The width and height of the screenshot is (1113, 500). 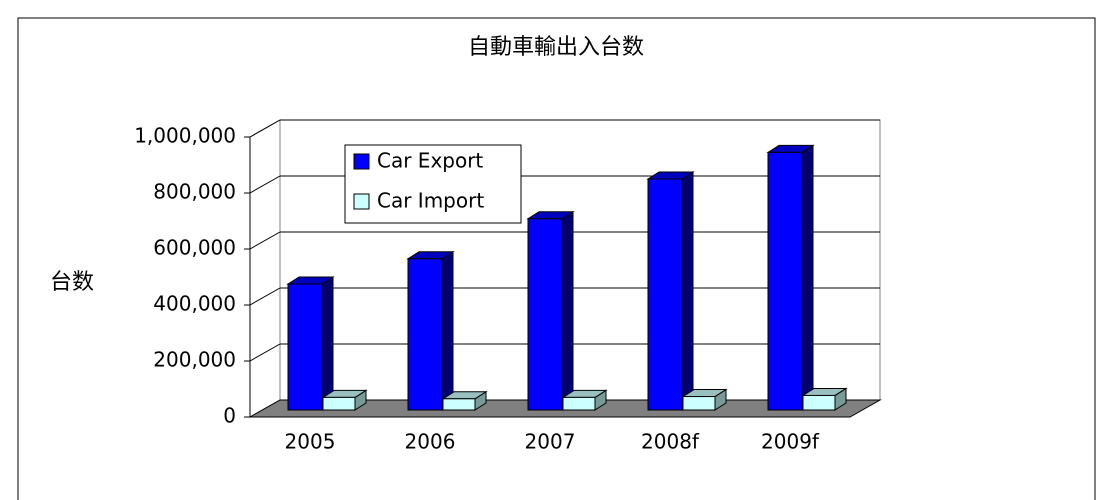 I want to click on y-axis-label: 台数, so click(x=72, y=282).